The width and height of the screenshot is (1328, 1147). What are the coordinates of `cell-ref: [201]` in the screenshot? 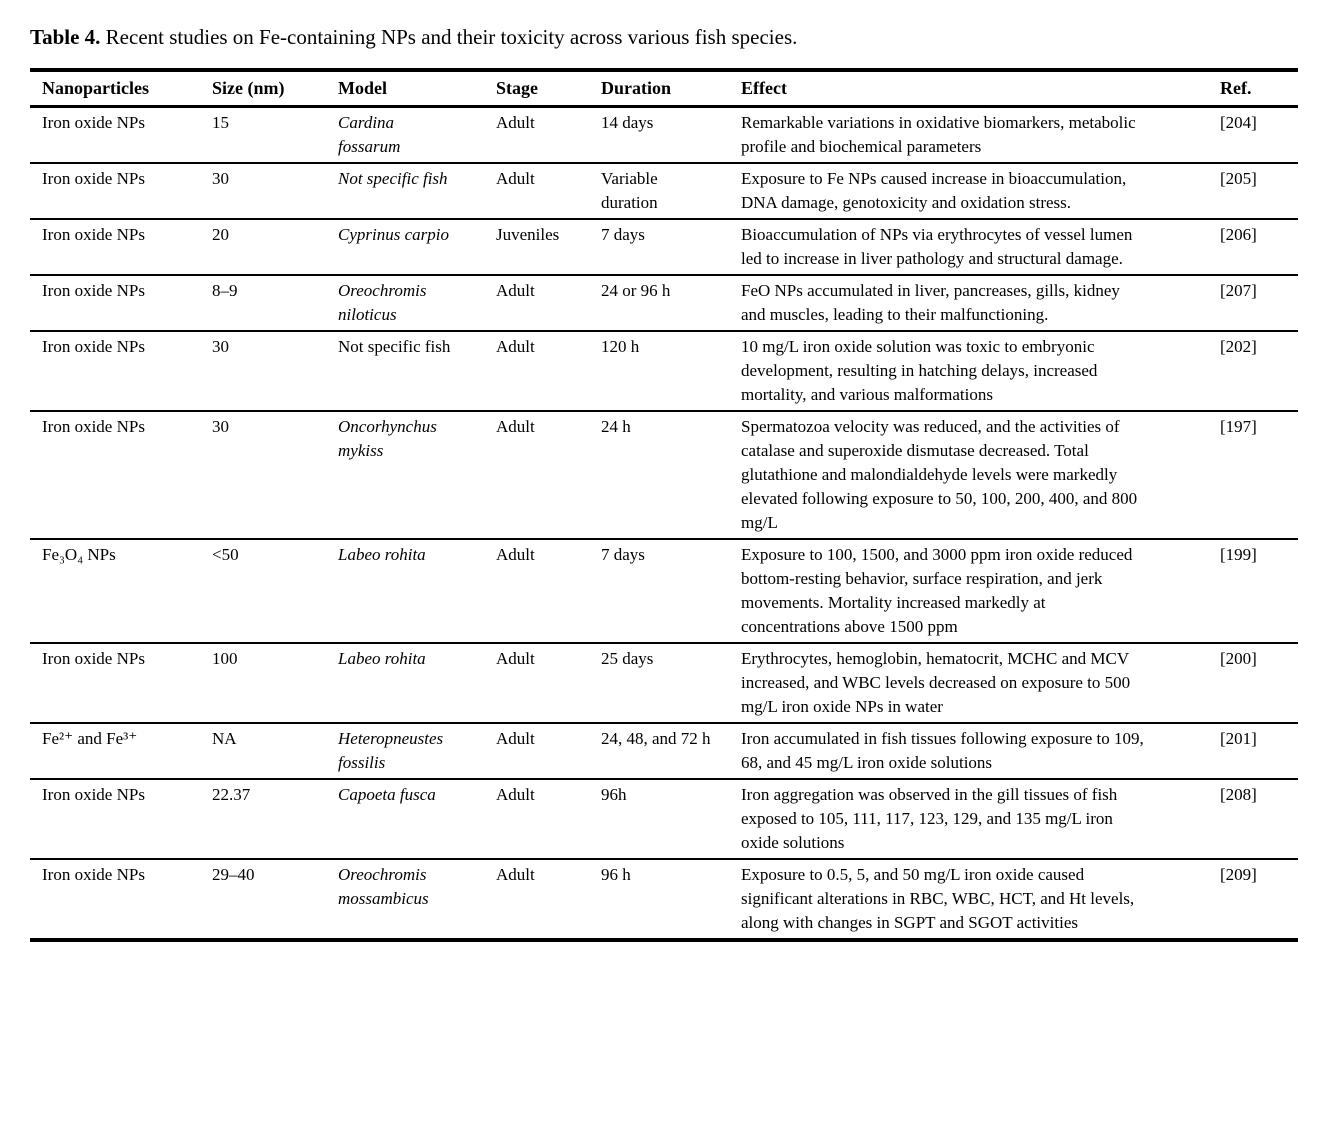 It's located at (1259, 751).